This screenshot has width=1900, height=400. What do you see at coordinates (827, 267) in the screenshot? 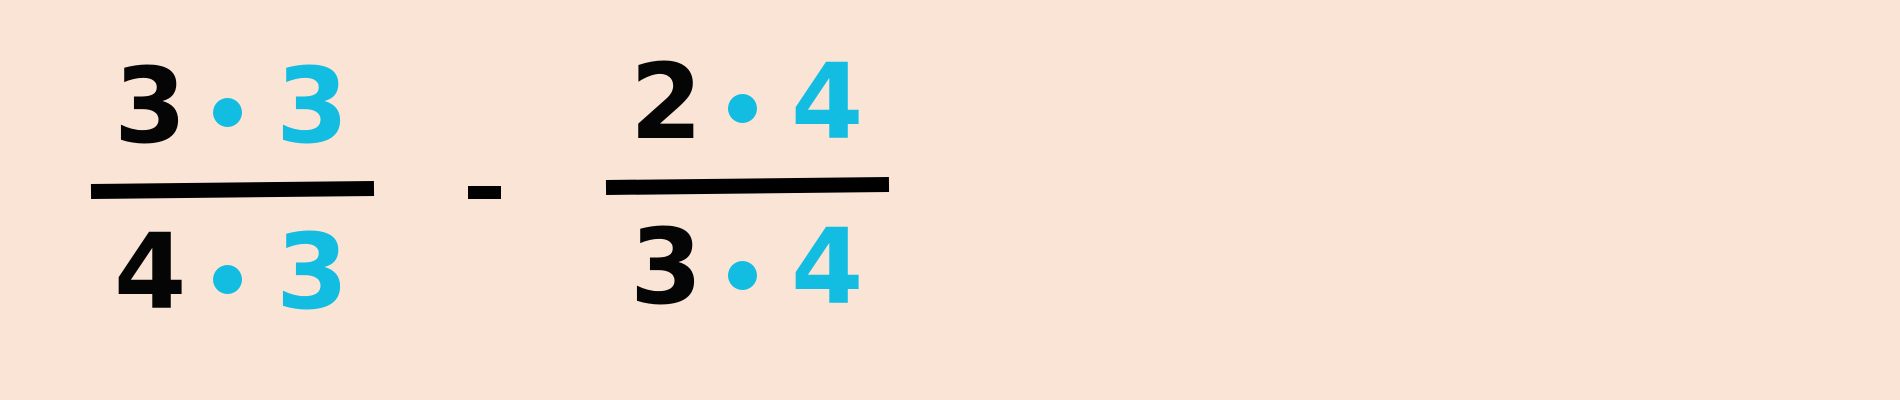
I see `fraction-2-denominator-right: 4` at bounding box center [827, 267].